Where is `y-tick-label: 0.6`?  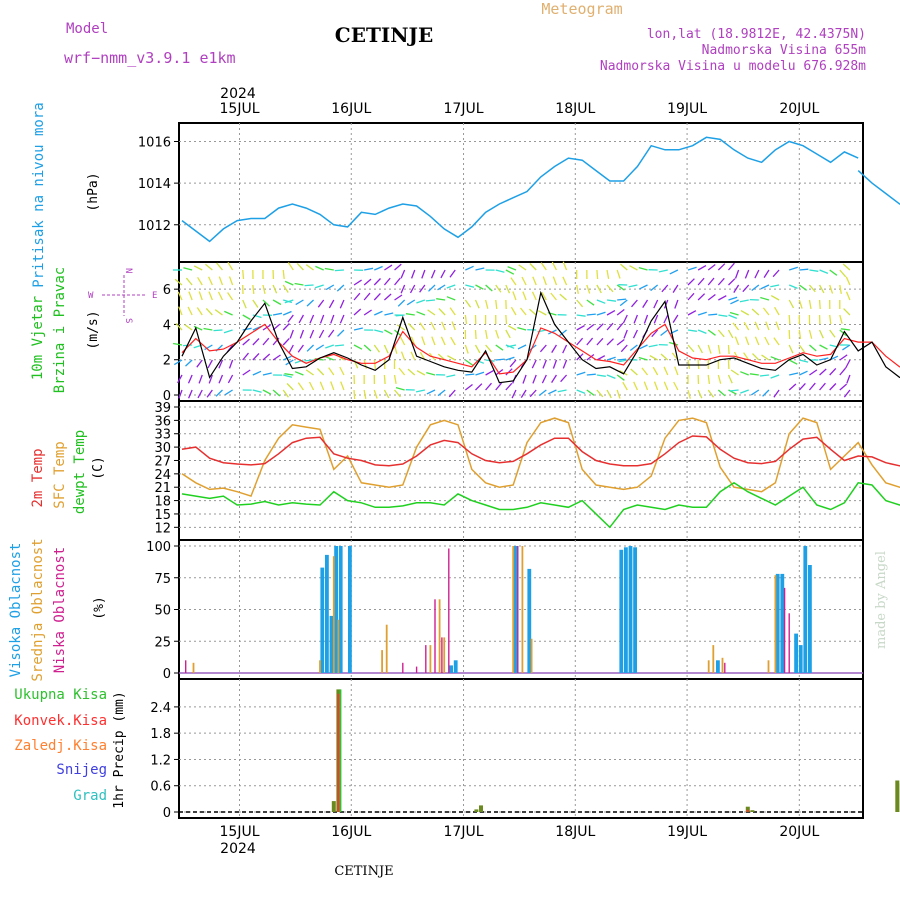
y-tick-label: 0.6 is located at coordinates (160, 787).